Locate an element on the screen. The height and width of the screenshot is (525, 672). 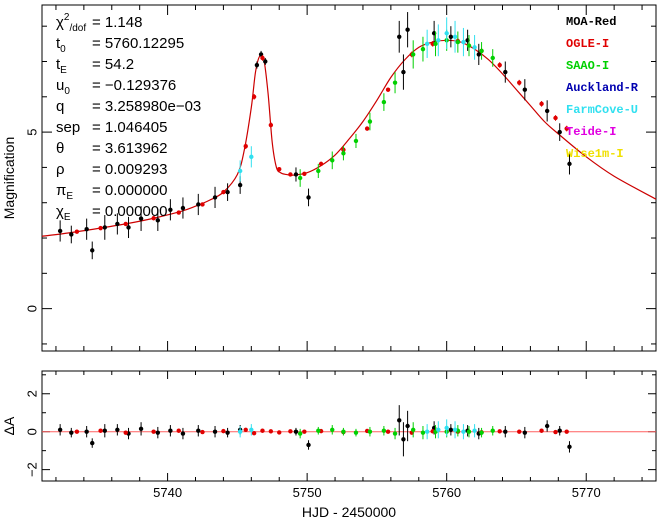
residual-y-tick-label: 0 is located at coordinates (32, 431).